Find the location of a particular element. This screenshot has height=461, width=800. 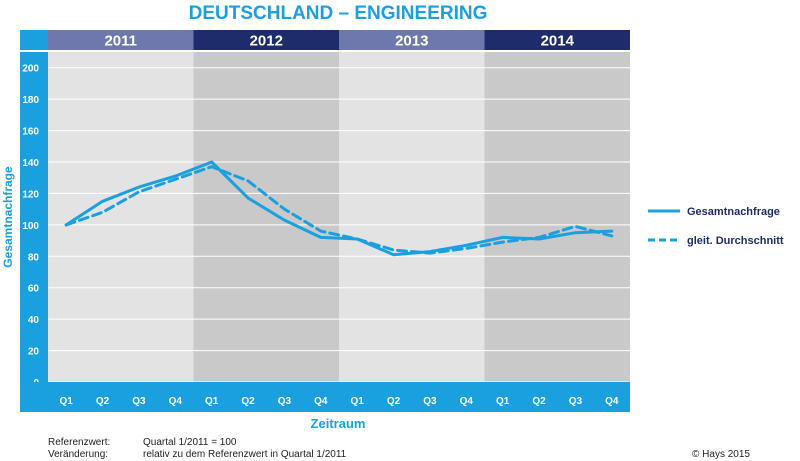

x-axis-strip is located at coordinates (325, 397).